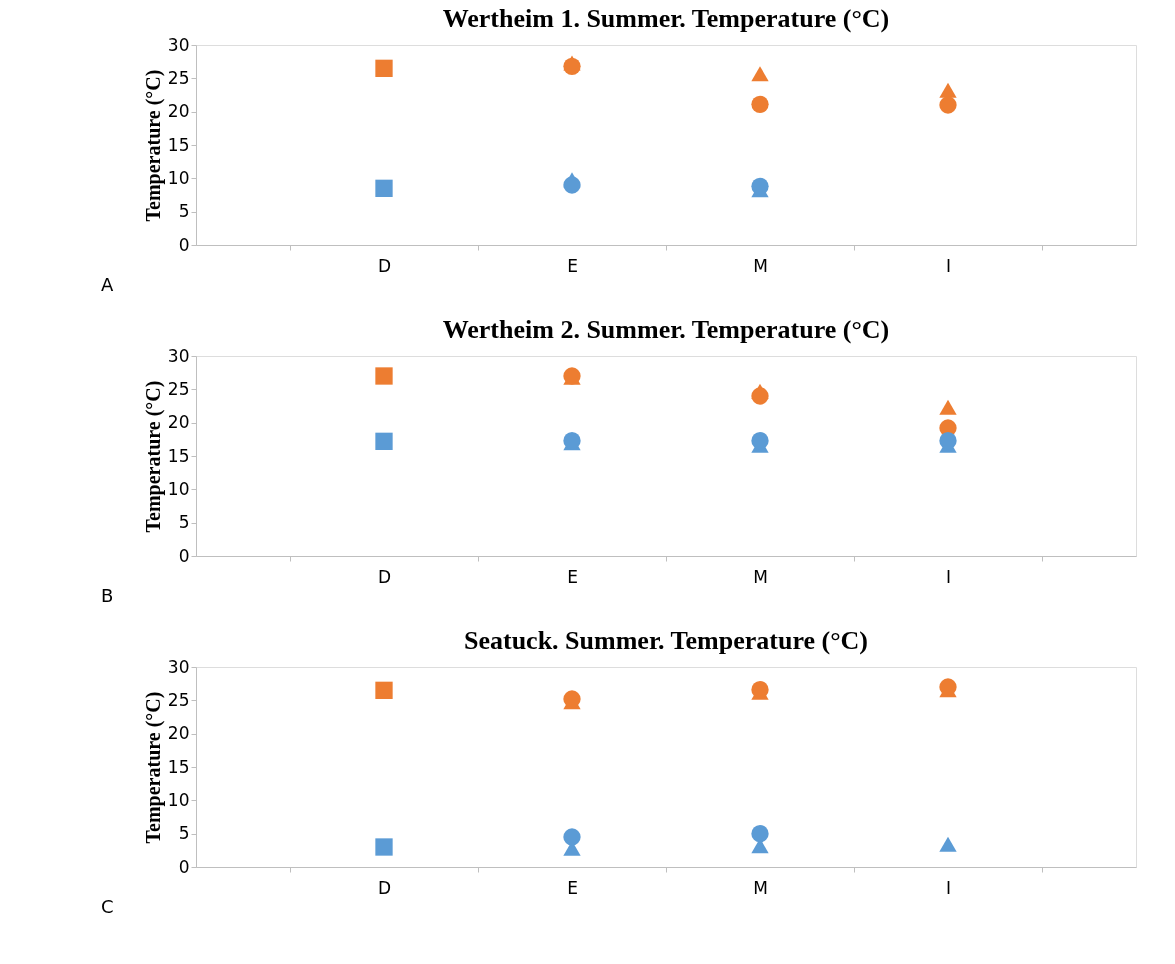 The width and height of the screenshot is (1175, 964). I want to click on chart-title: Wertheim 1. Summer. Temperature (°C), so click(666, 18).